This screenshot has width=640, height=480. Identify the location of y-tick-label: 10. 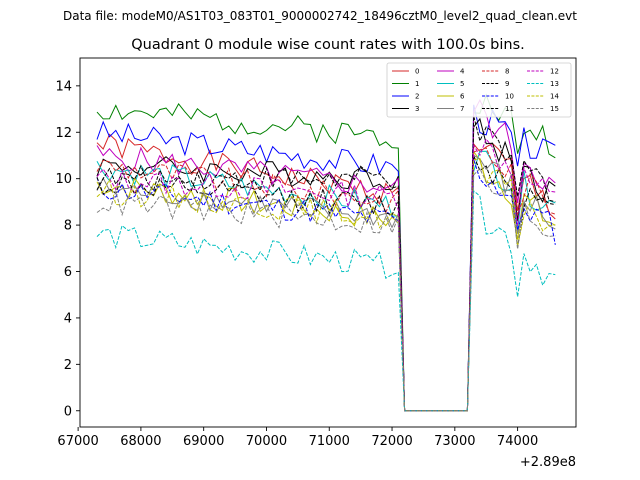
(63, 179).